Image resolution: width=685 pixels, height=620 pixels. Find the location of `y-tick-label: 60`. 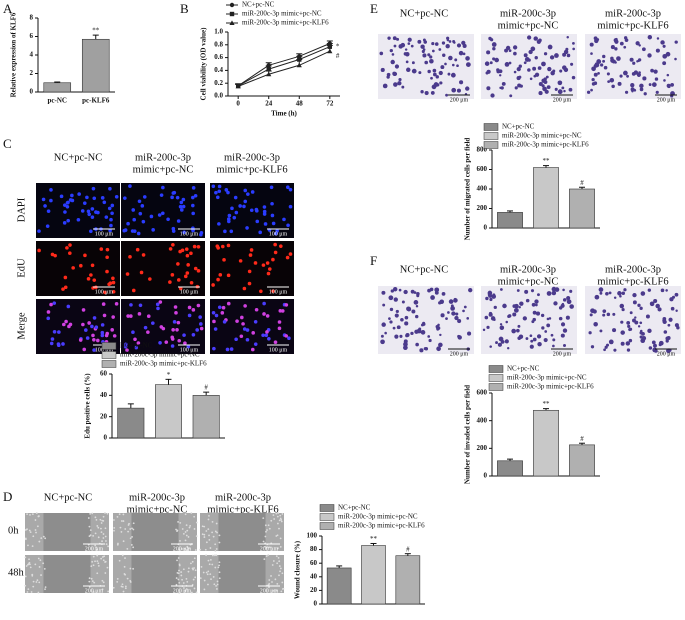

y-tick-label: 60 is located at coordinates (314, 563).